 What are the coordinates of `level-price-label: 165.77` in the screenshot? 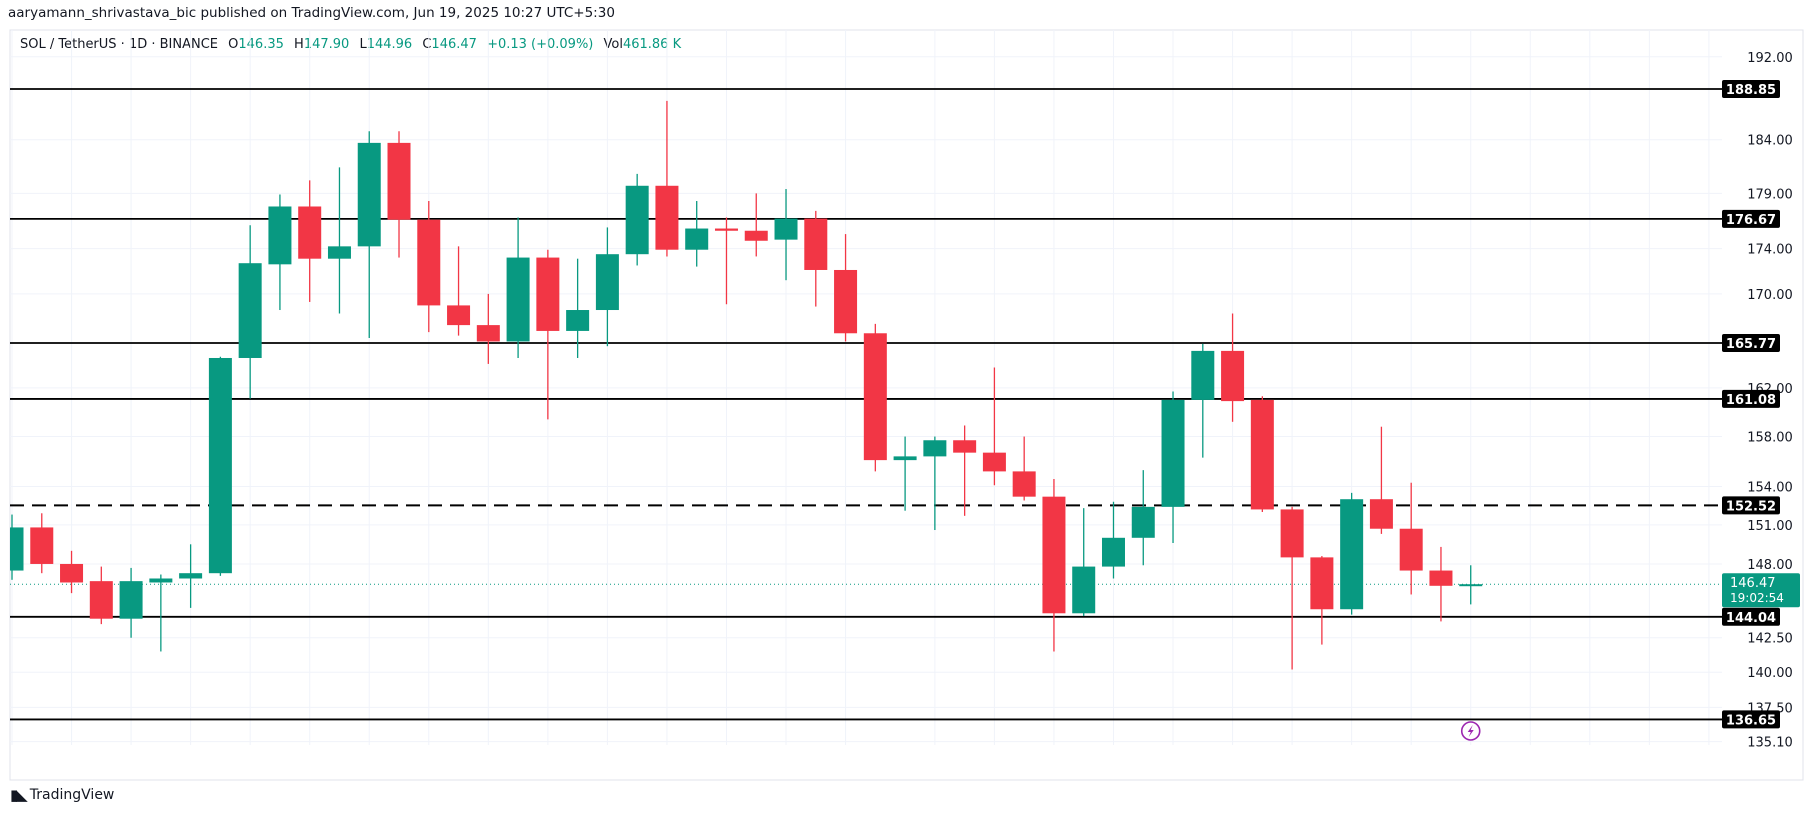 It's located at (1751, 344).